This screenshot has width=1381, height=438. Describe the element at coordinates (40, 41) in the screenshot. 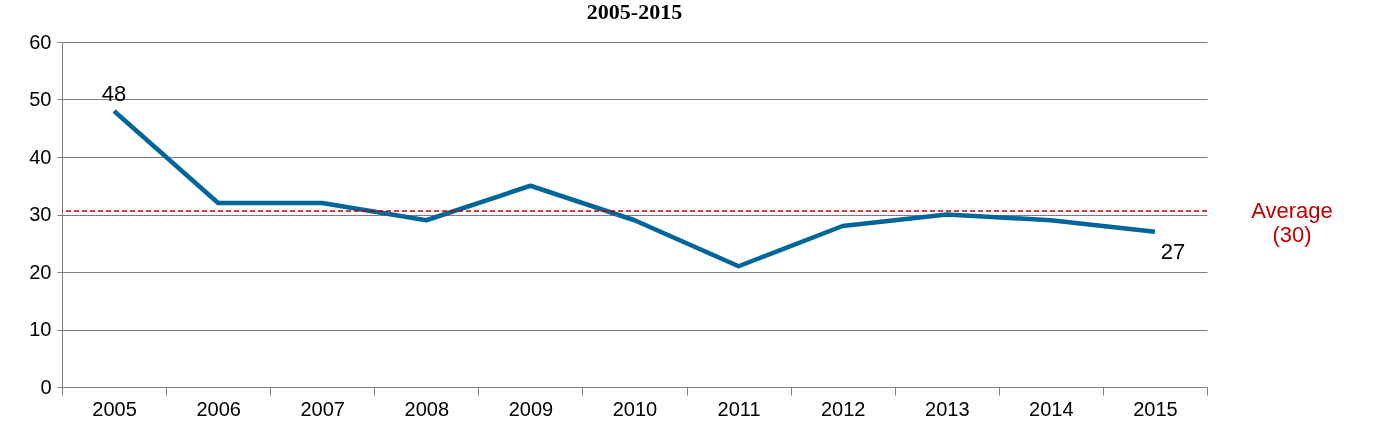

I see `y-tick-label: 60` at that location.